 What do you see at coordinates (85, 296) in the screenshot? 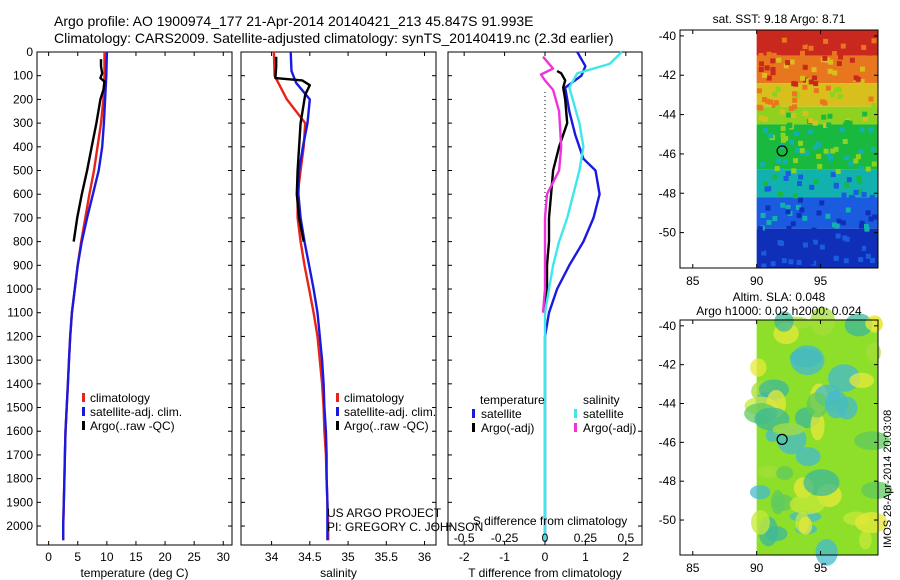
I see `series-satellite-adj-clim-` at bounding box center [85, 296].